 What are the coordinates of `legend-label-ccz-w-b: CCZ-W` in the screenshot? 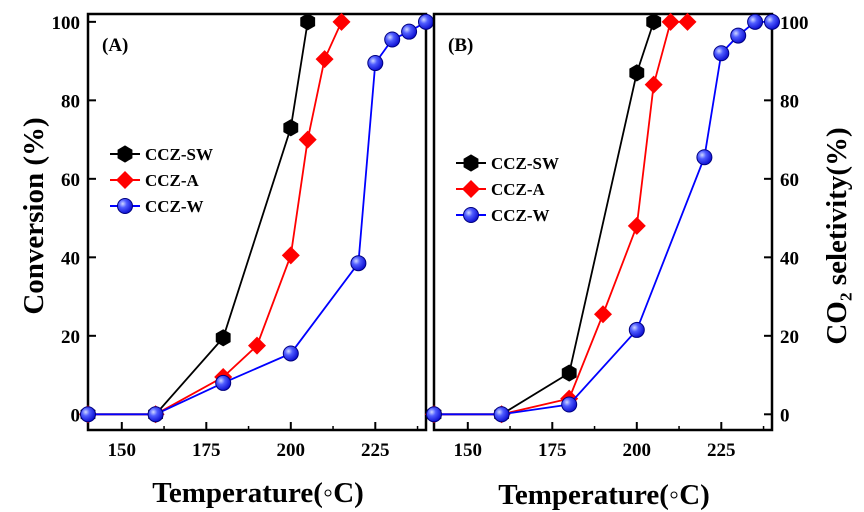 It's located at (520, 215).